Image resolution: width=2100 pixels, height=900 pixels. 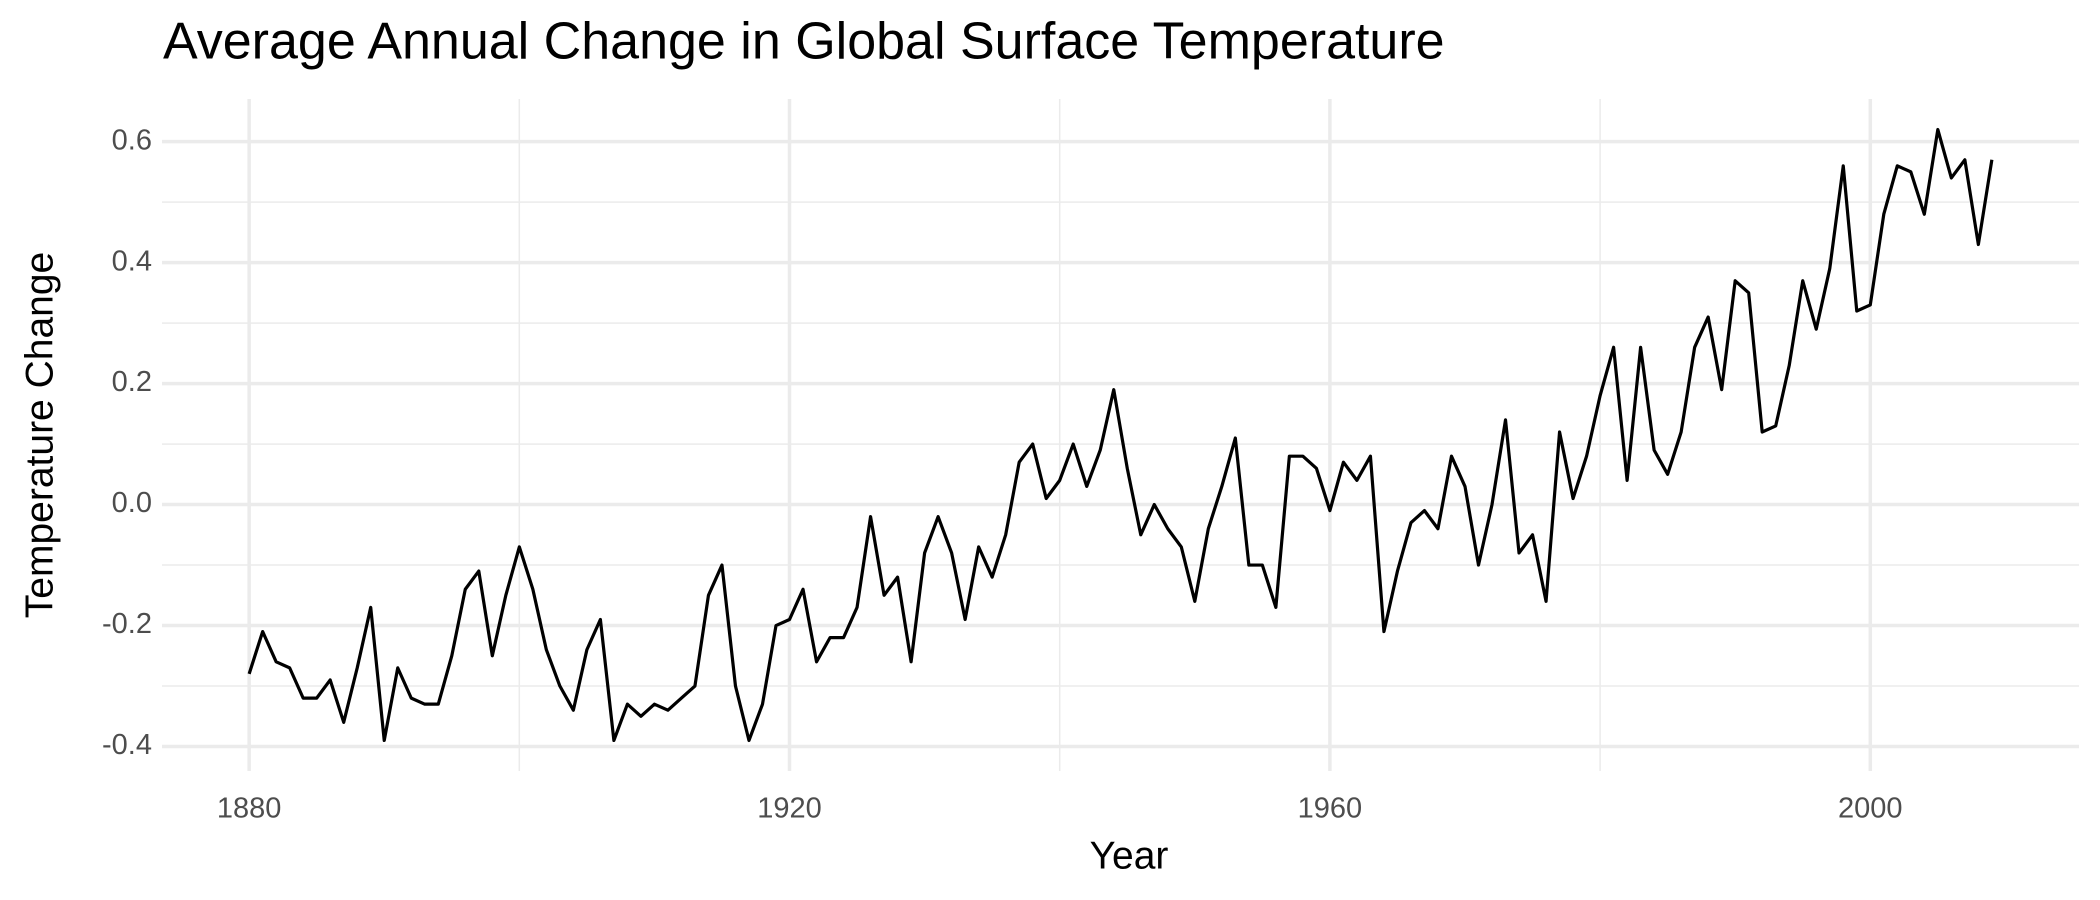 What do you see at coordinates (127, 745) in the screenshot?
I see `y-tick-label: -0.4` at bounding box center [127, 745].